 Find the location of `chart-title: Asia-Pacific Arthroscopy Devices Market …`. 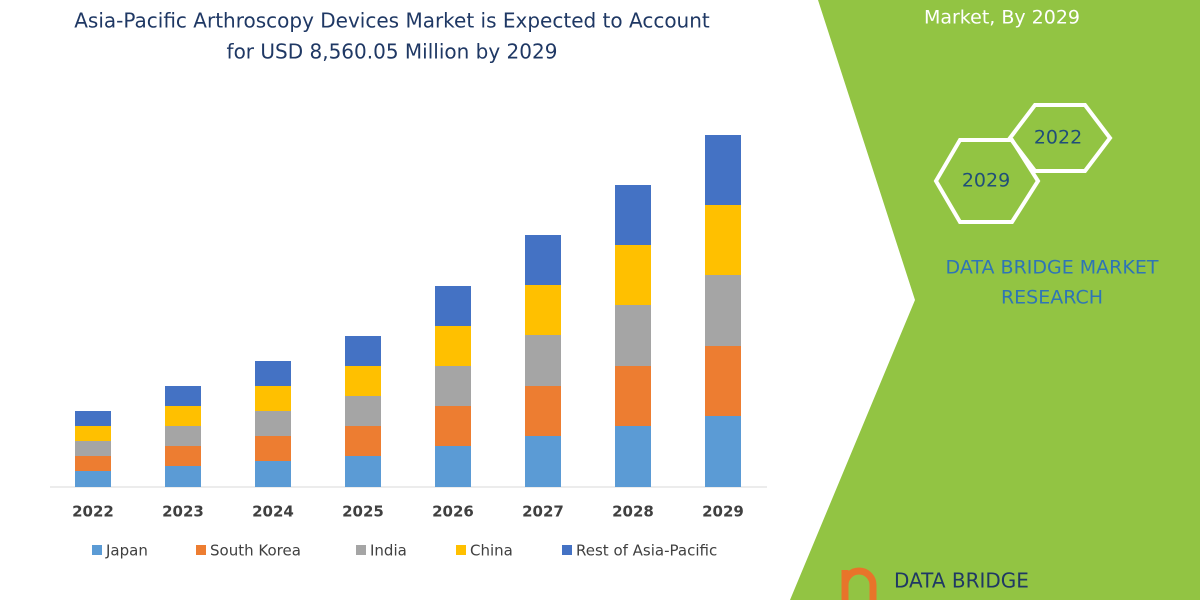

chart-title: Asia-Pacific Arthroscopy Devices Market … is located at coordinates (392, 21).